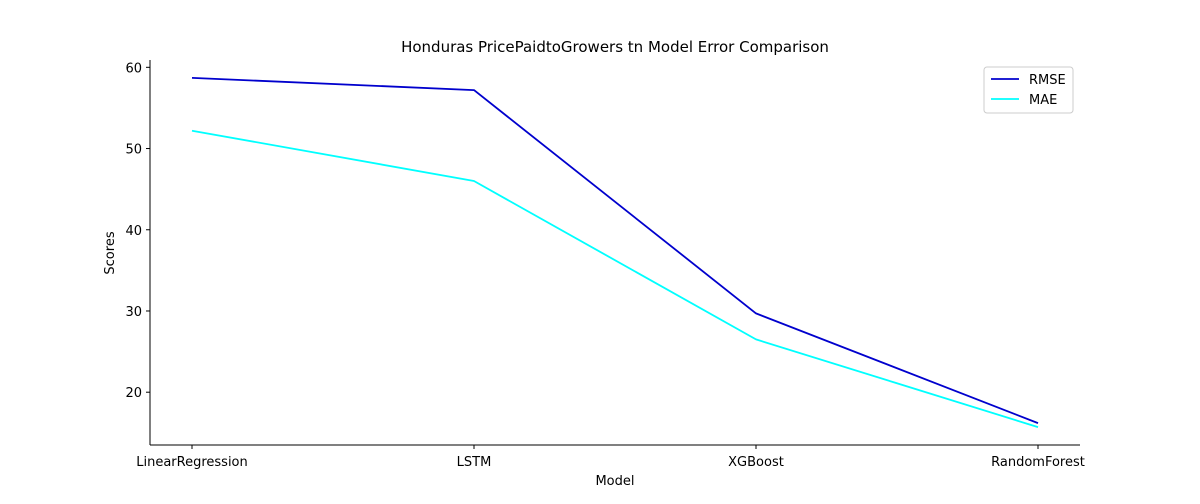 This screenshot has width=1200, height=504. Describe the element at coordinates (474, 462) in the screenshot. I see `x-tick-label: LSTM` at that location.